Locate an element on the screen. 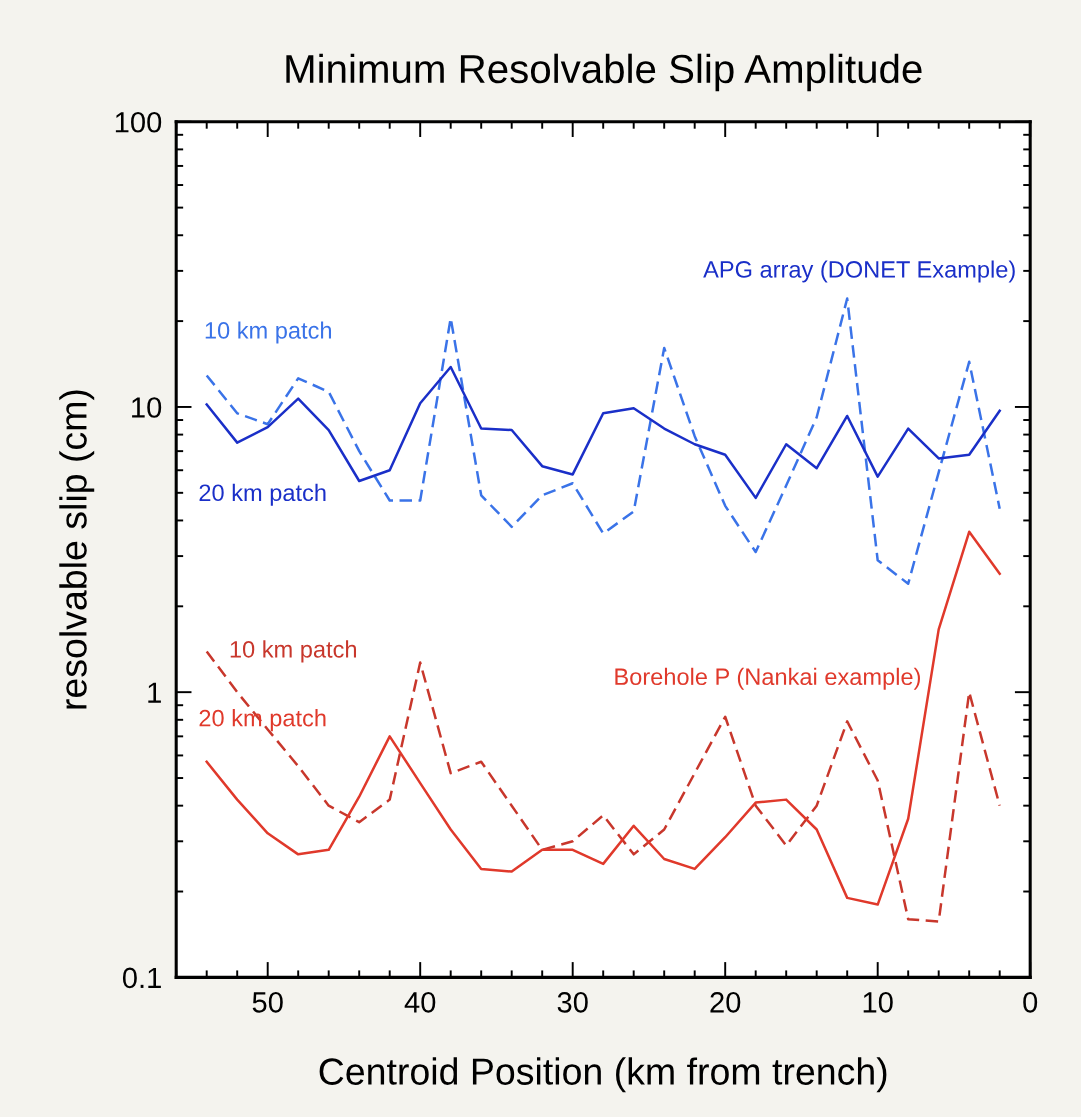  y-tick-label: 0.1 is located at coordinates (141, 978).